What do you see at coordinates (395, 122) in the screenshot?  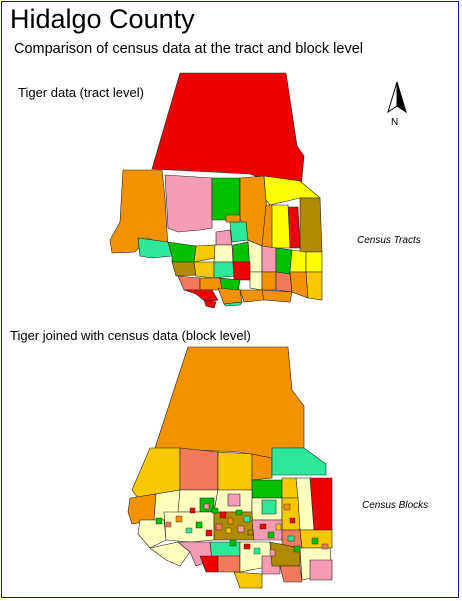 I see `north-letter: N` at bounding box center [395, 122].